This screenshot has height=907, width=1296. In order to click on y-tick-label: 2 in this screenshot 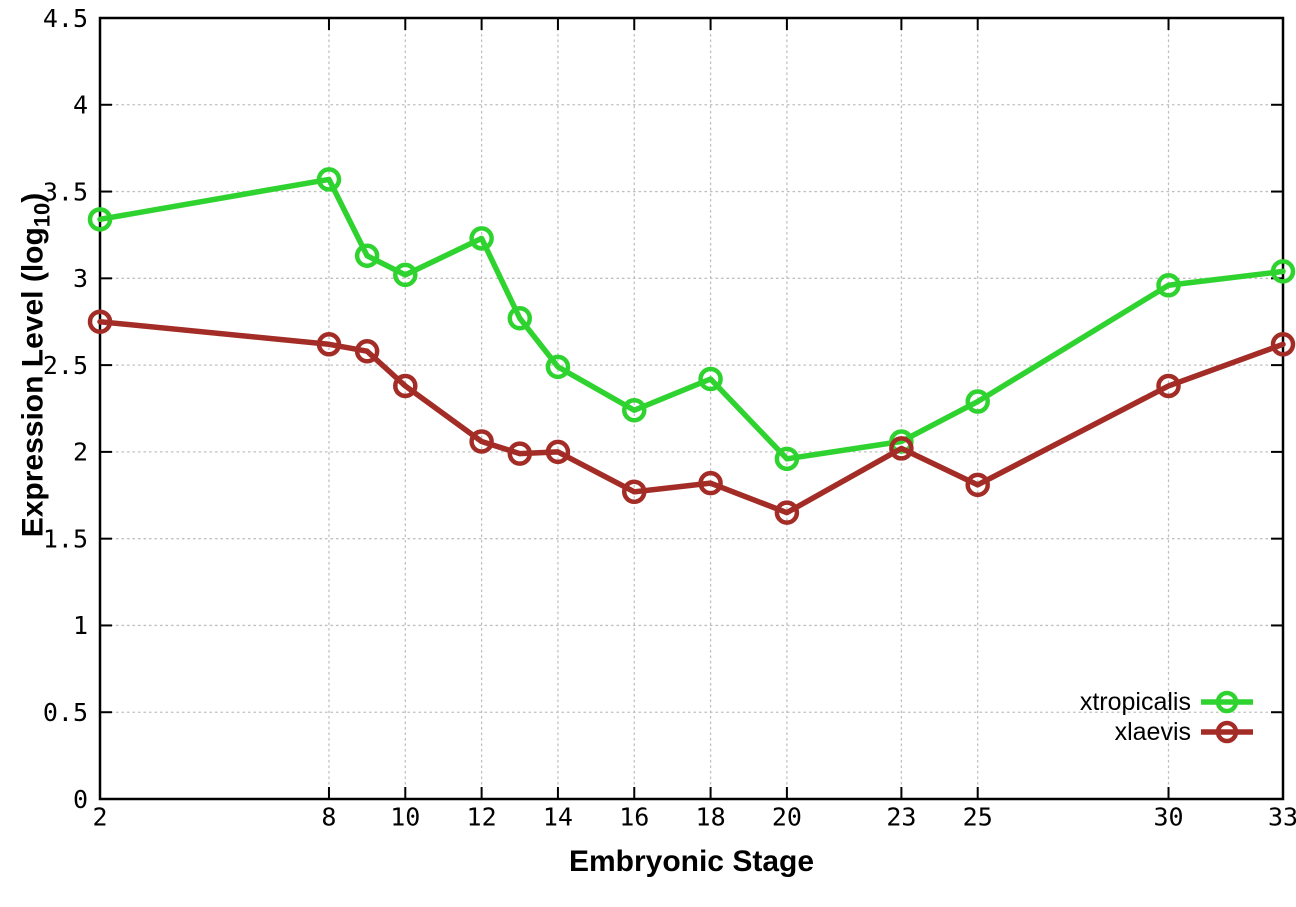, I will do `click(80, 452)`.